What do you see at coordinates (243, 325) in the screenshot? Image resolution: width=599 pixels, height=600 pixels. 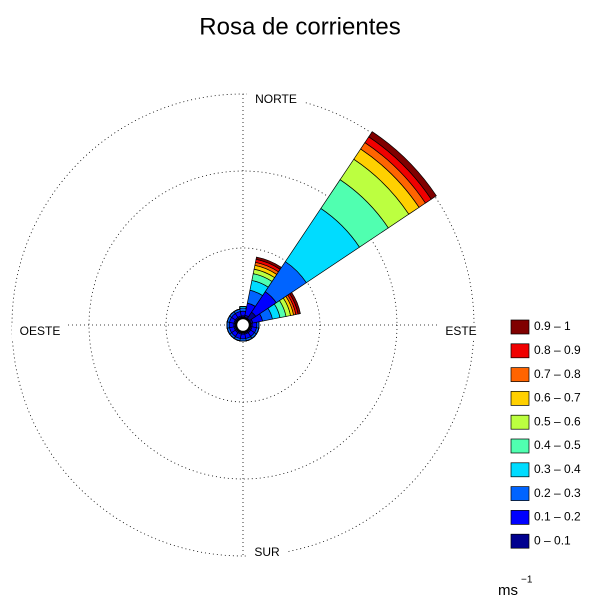 I see `center-hole` at bounding box center [243, 325].